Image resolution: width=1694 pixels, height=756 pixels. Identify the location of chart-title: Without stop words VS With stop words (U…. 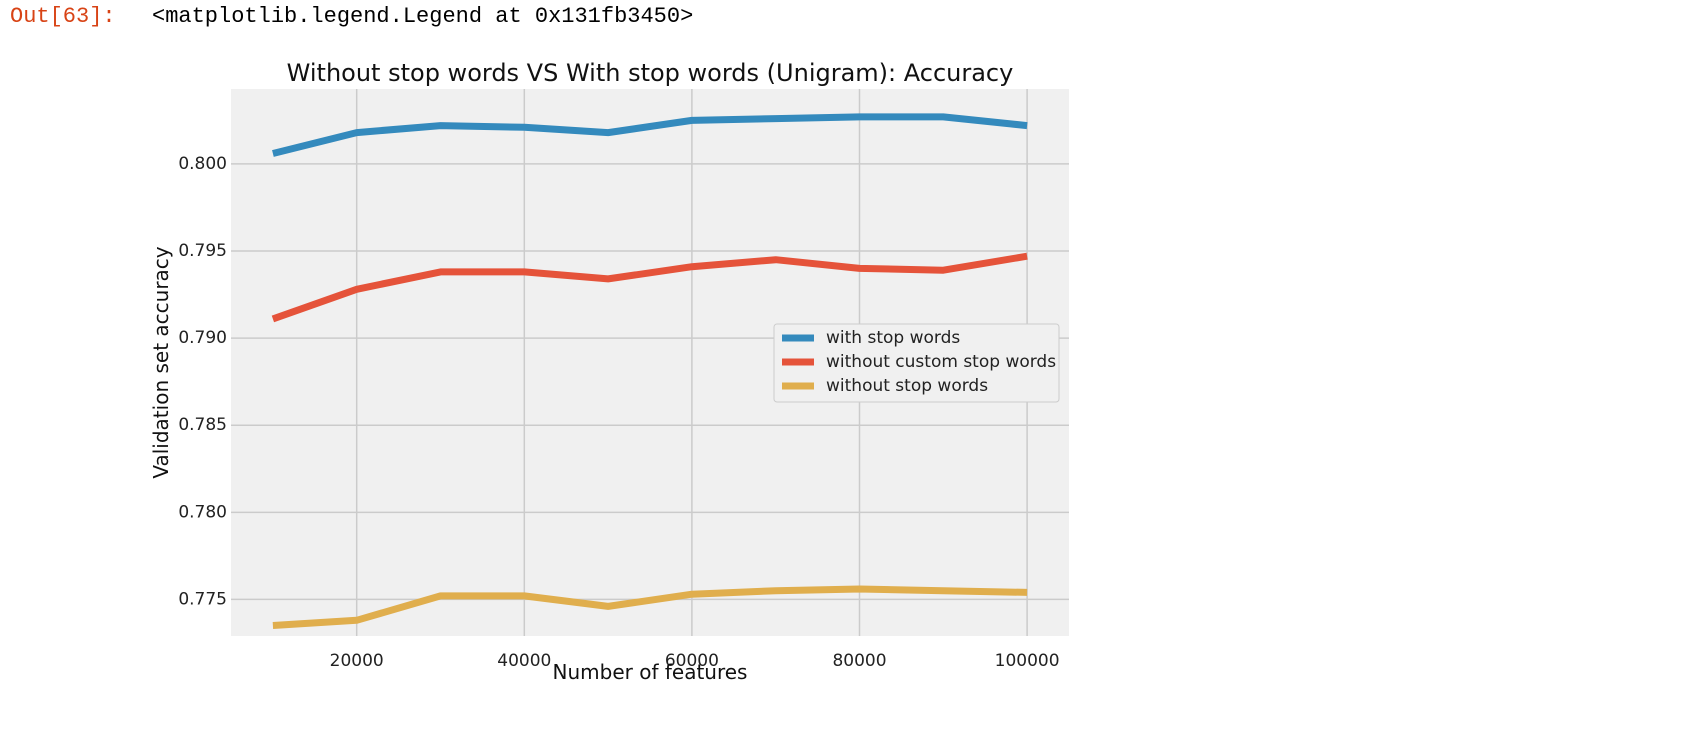
(650, 73).